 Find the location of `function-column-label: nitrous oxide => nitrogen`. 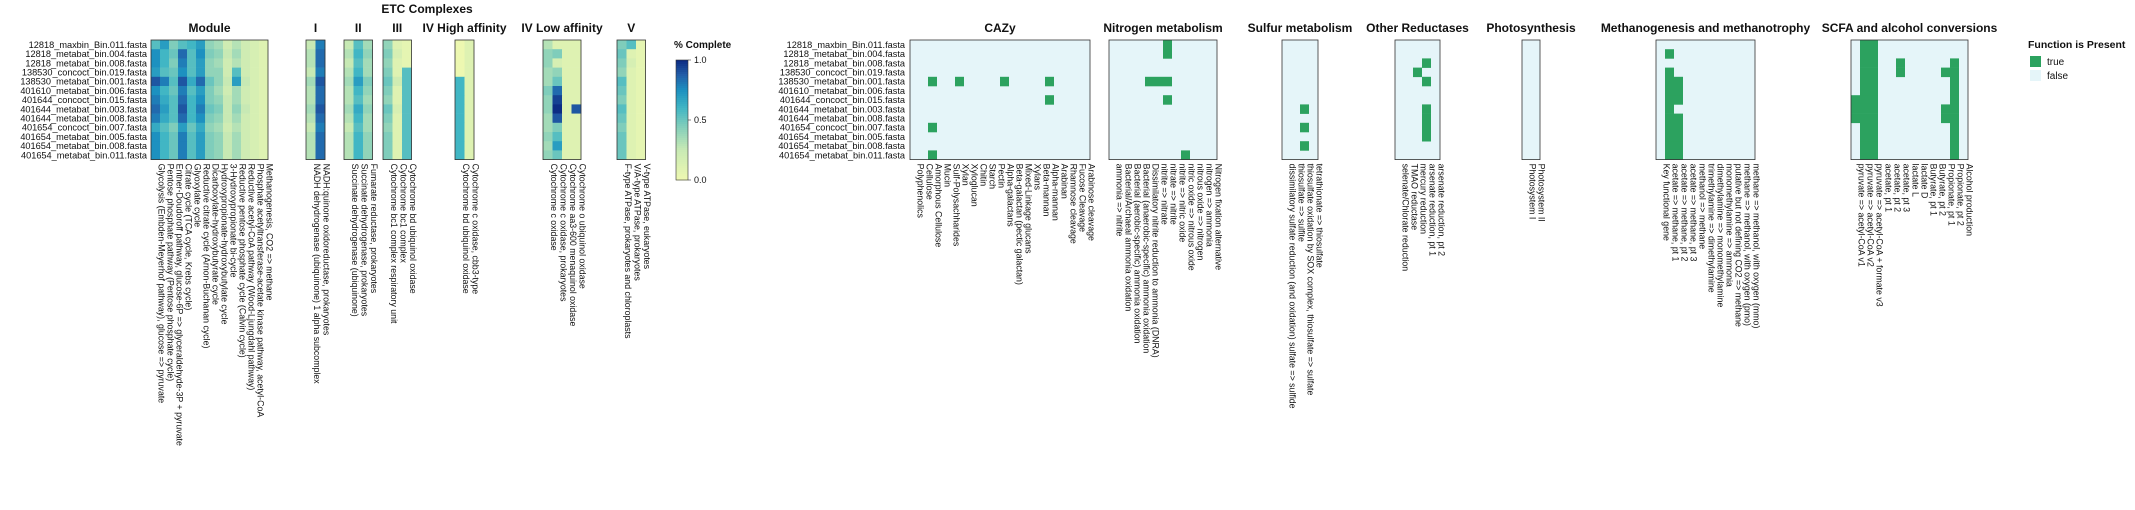

function-column-label: nitrous oxide => nitrogen is located at coordinates (1201, 212).